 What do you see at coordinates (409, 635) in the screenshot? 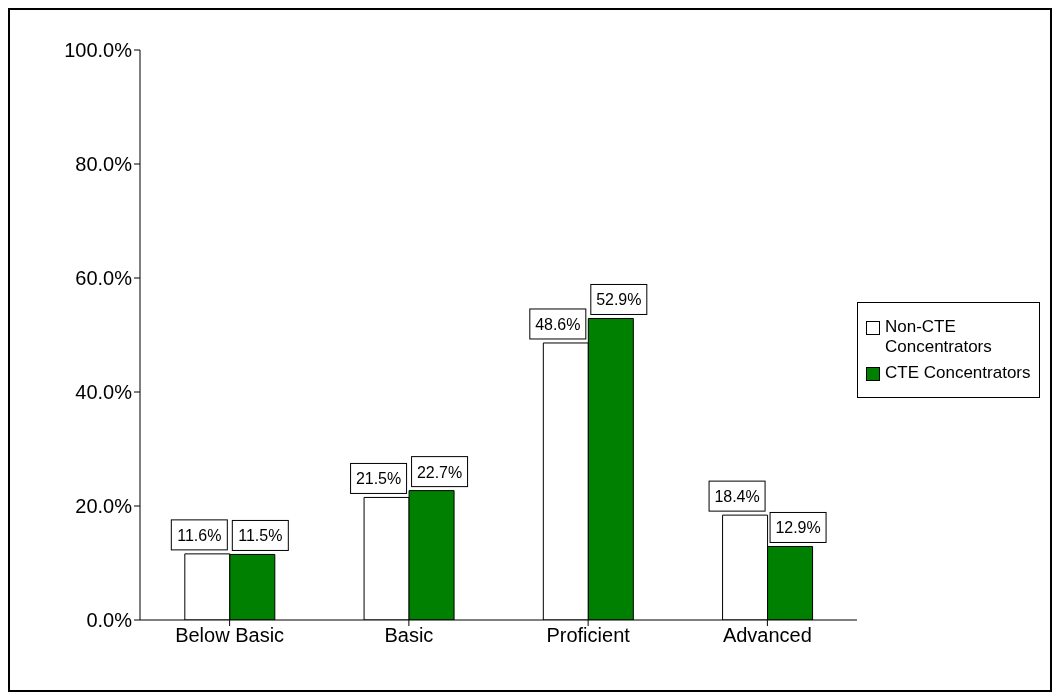
I see `x-tick-label: Basic` at bounding box center [409, 635].